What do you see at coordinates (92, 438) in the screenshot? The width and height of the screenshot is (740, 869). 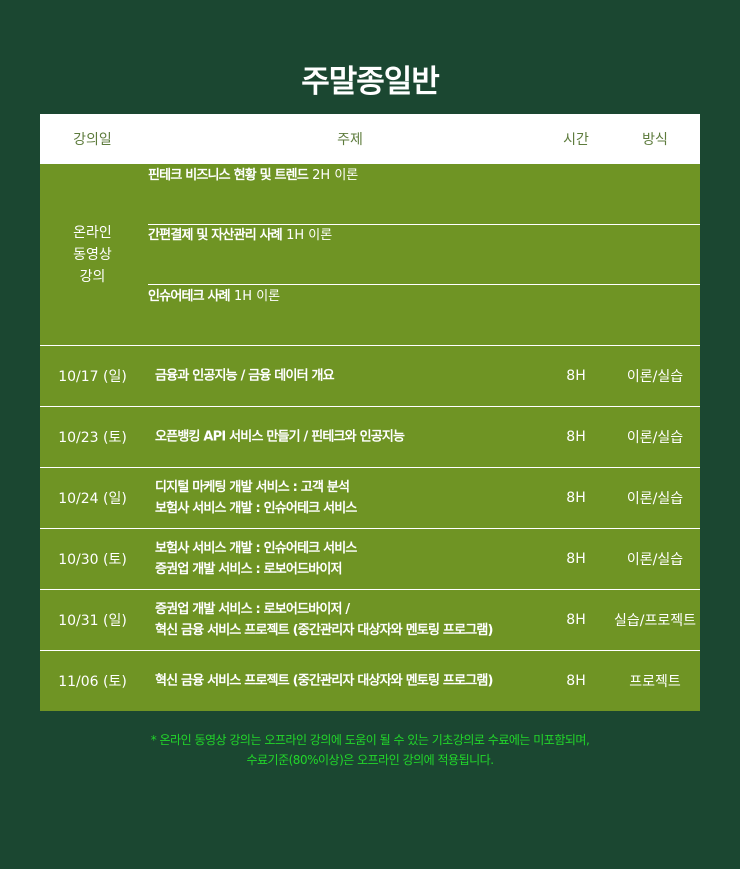 I see `date: 10/23 (토)` at bounding box center [92, 438].